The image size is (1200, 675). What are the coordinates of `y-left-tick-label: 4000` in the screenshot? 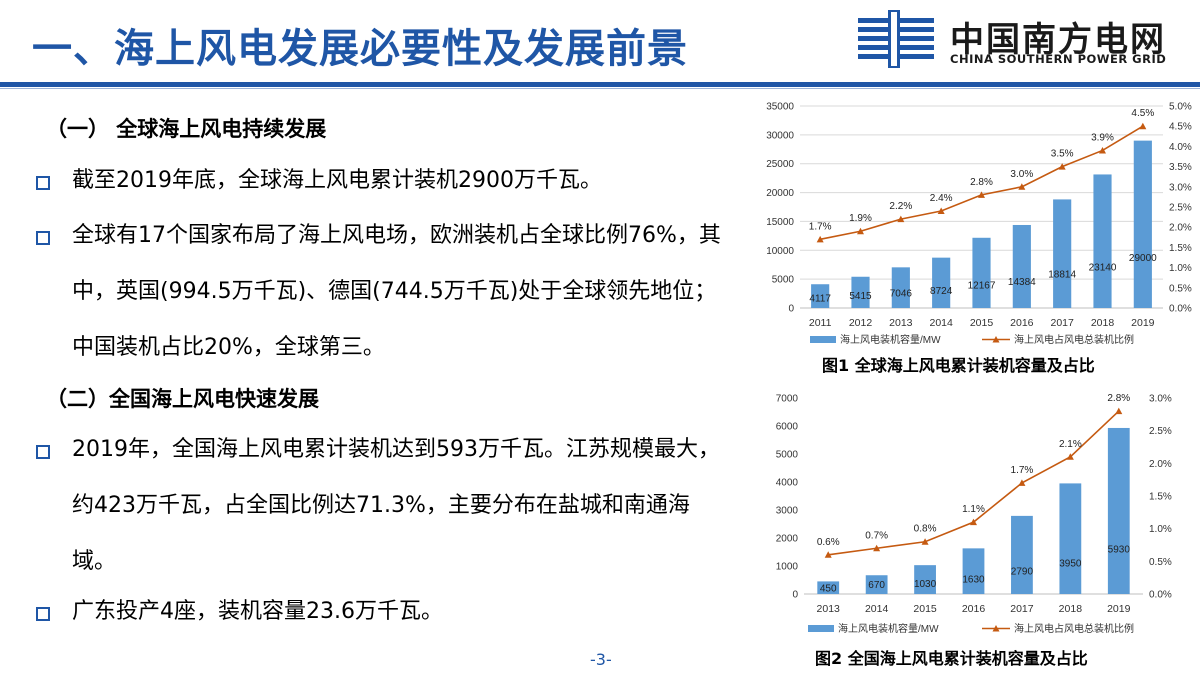 It's located at (787, 483).